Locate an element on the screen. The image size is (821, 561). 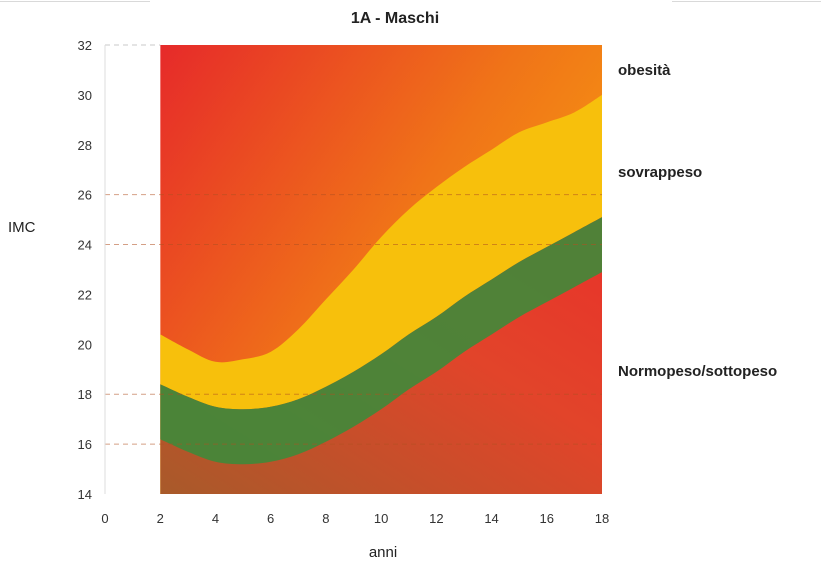
zone-label-normopeso: Normopeso/sottopeso is located at coordinates (697, 371).